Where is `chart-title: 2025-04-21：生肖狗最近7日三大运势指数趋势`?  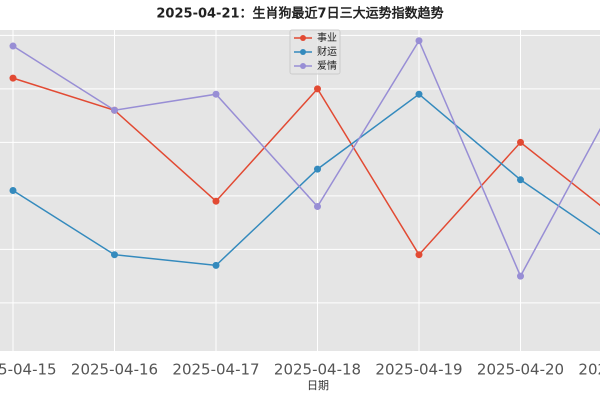 chart-title: 2025-04-21：生肖狗最近7日三大运势指数趋势 is located at coordinates (299, 14).